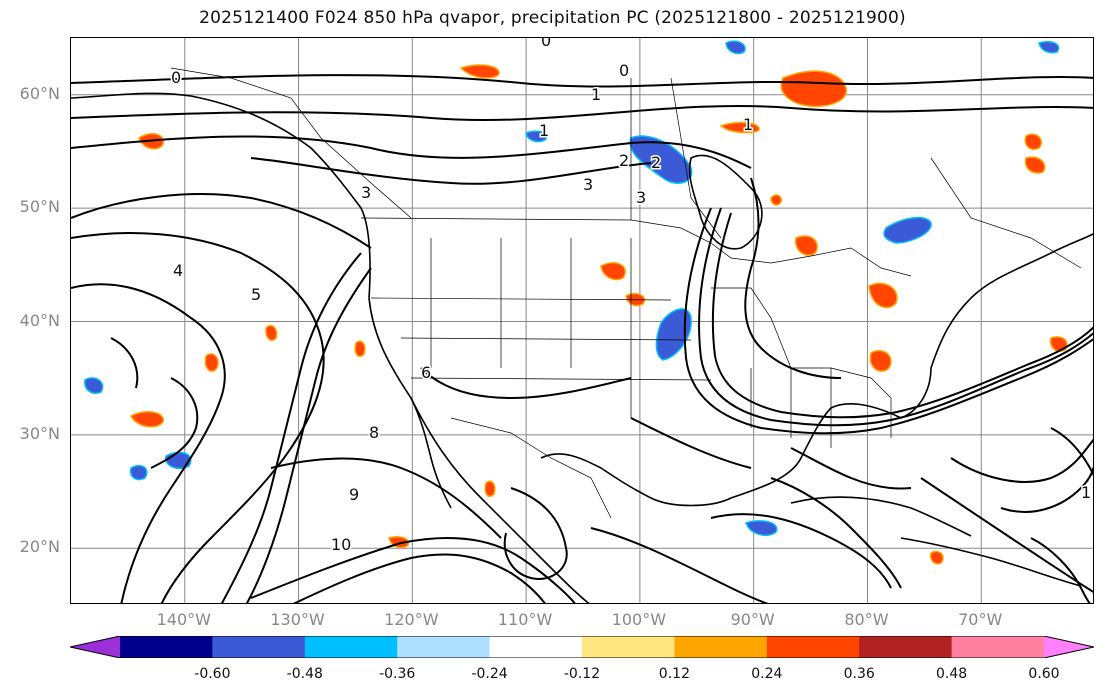 Image resolution: width=1105 pixels, height=698 pixels. What do you see at coordinates (674, 674) in the screenshot?
I see `colorbar-tick-label: 0.12` at bounding box center [674, 674].